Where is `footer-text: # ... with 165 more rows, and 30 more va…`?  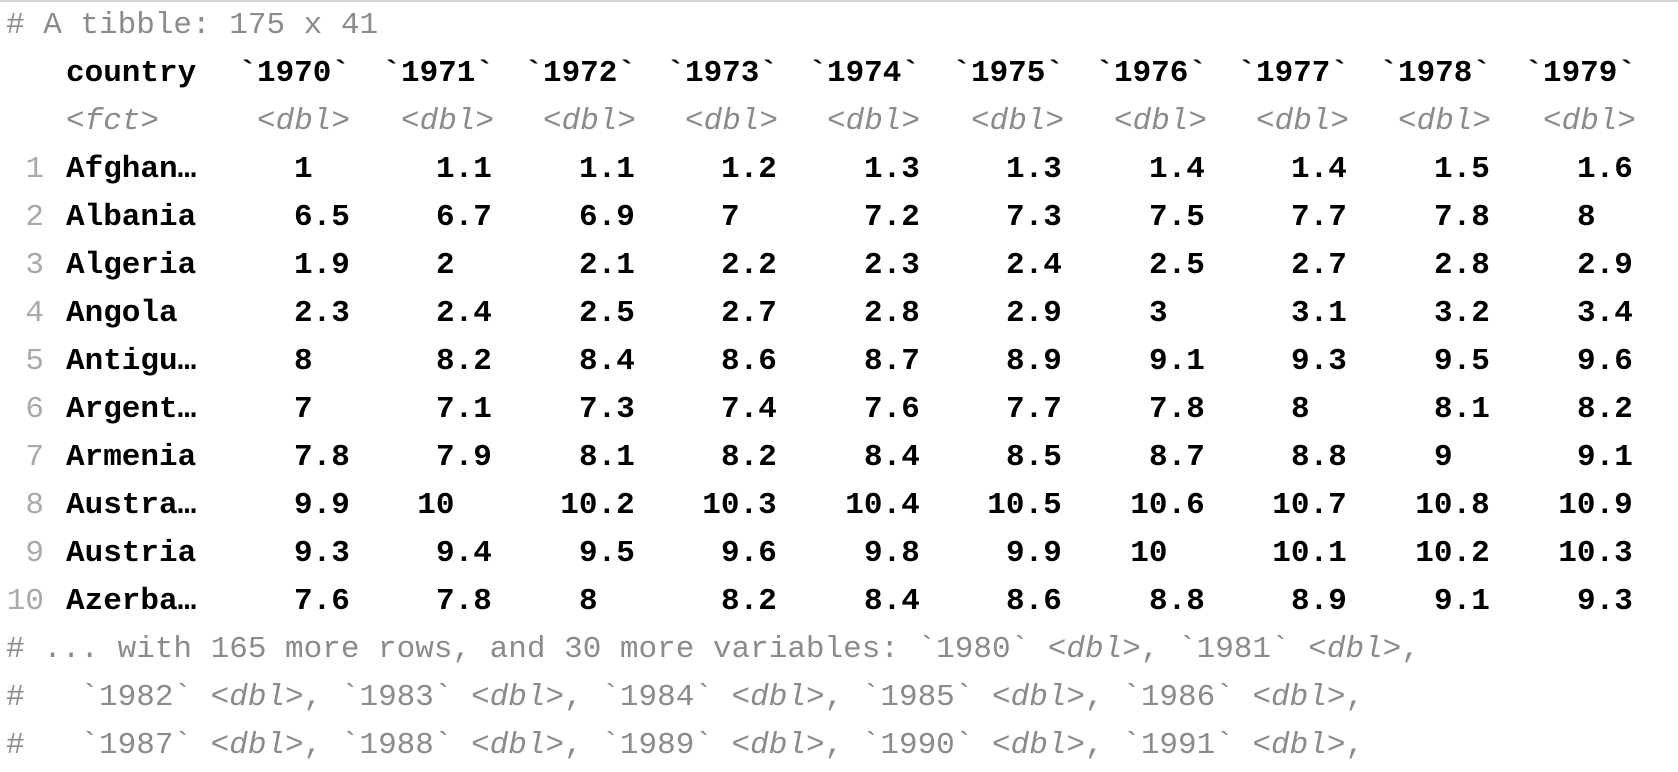 footer-text: # ... with 165 more rows, and 30 more va… is located at coordinates (713, 650).